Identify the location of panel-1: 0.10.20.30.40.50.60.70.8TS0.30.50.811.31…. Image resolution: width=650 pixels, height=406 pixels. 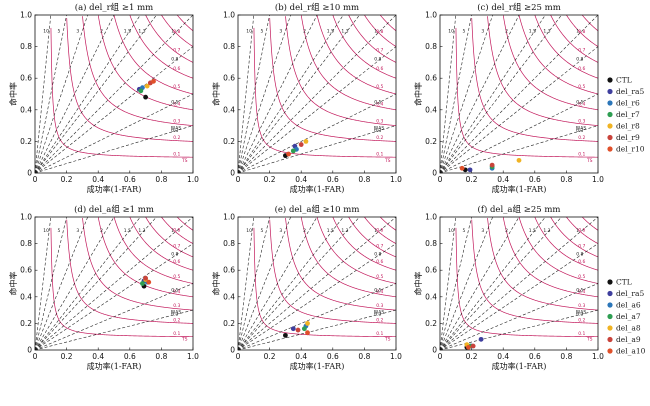
(103, 98).